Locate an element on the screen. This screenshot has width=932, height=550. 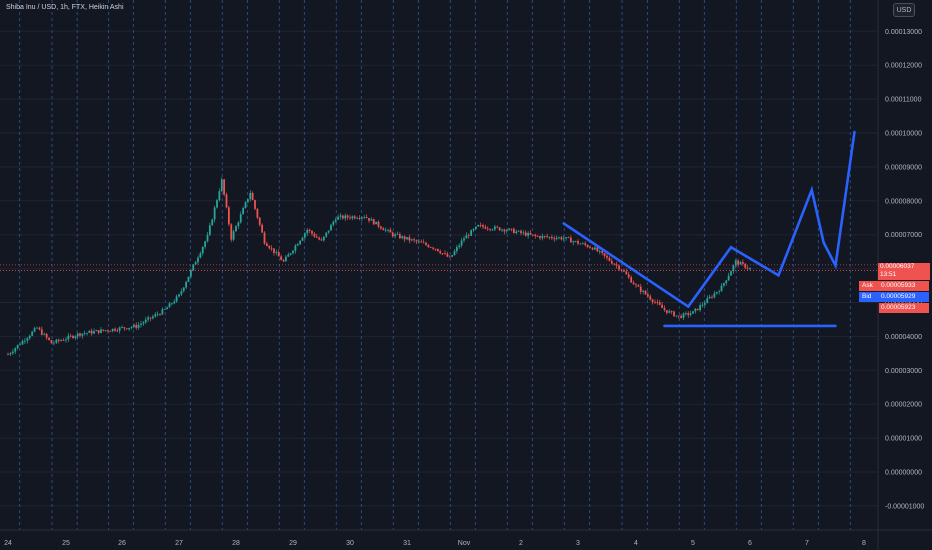
symbol-legend: Shiba Inu / USD, 1h, FTX, Heikin Ashi is located at coordinates (65, 7).